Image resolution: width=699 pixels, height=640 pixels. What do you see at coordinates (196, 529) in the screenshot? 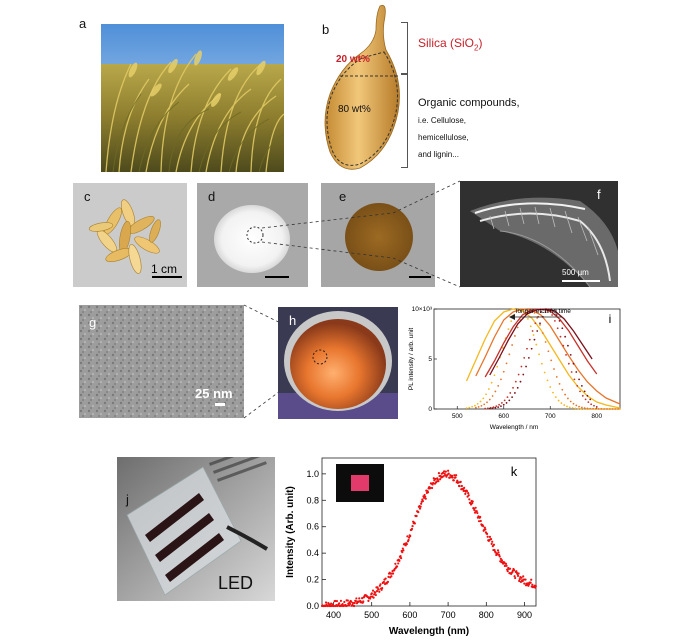
I see `led-device-photo` at bounding box center [196, 529].